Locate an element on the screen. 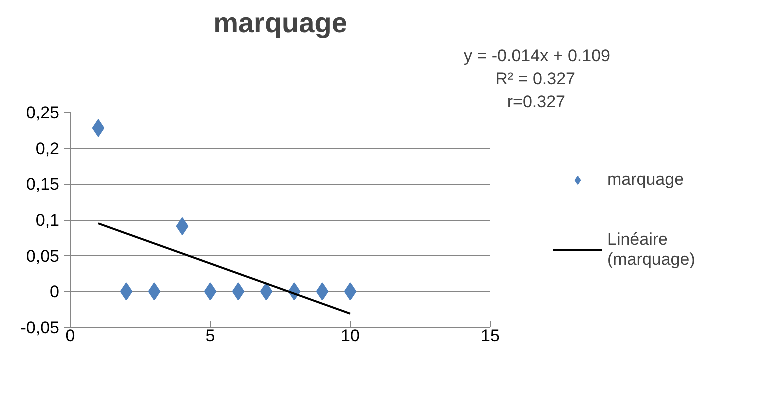  x-tick-label: 10 is located at coordinates (350, 336).